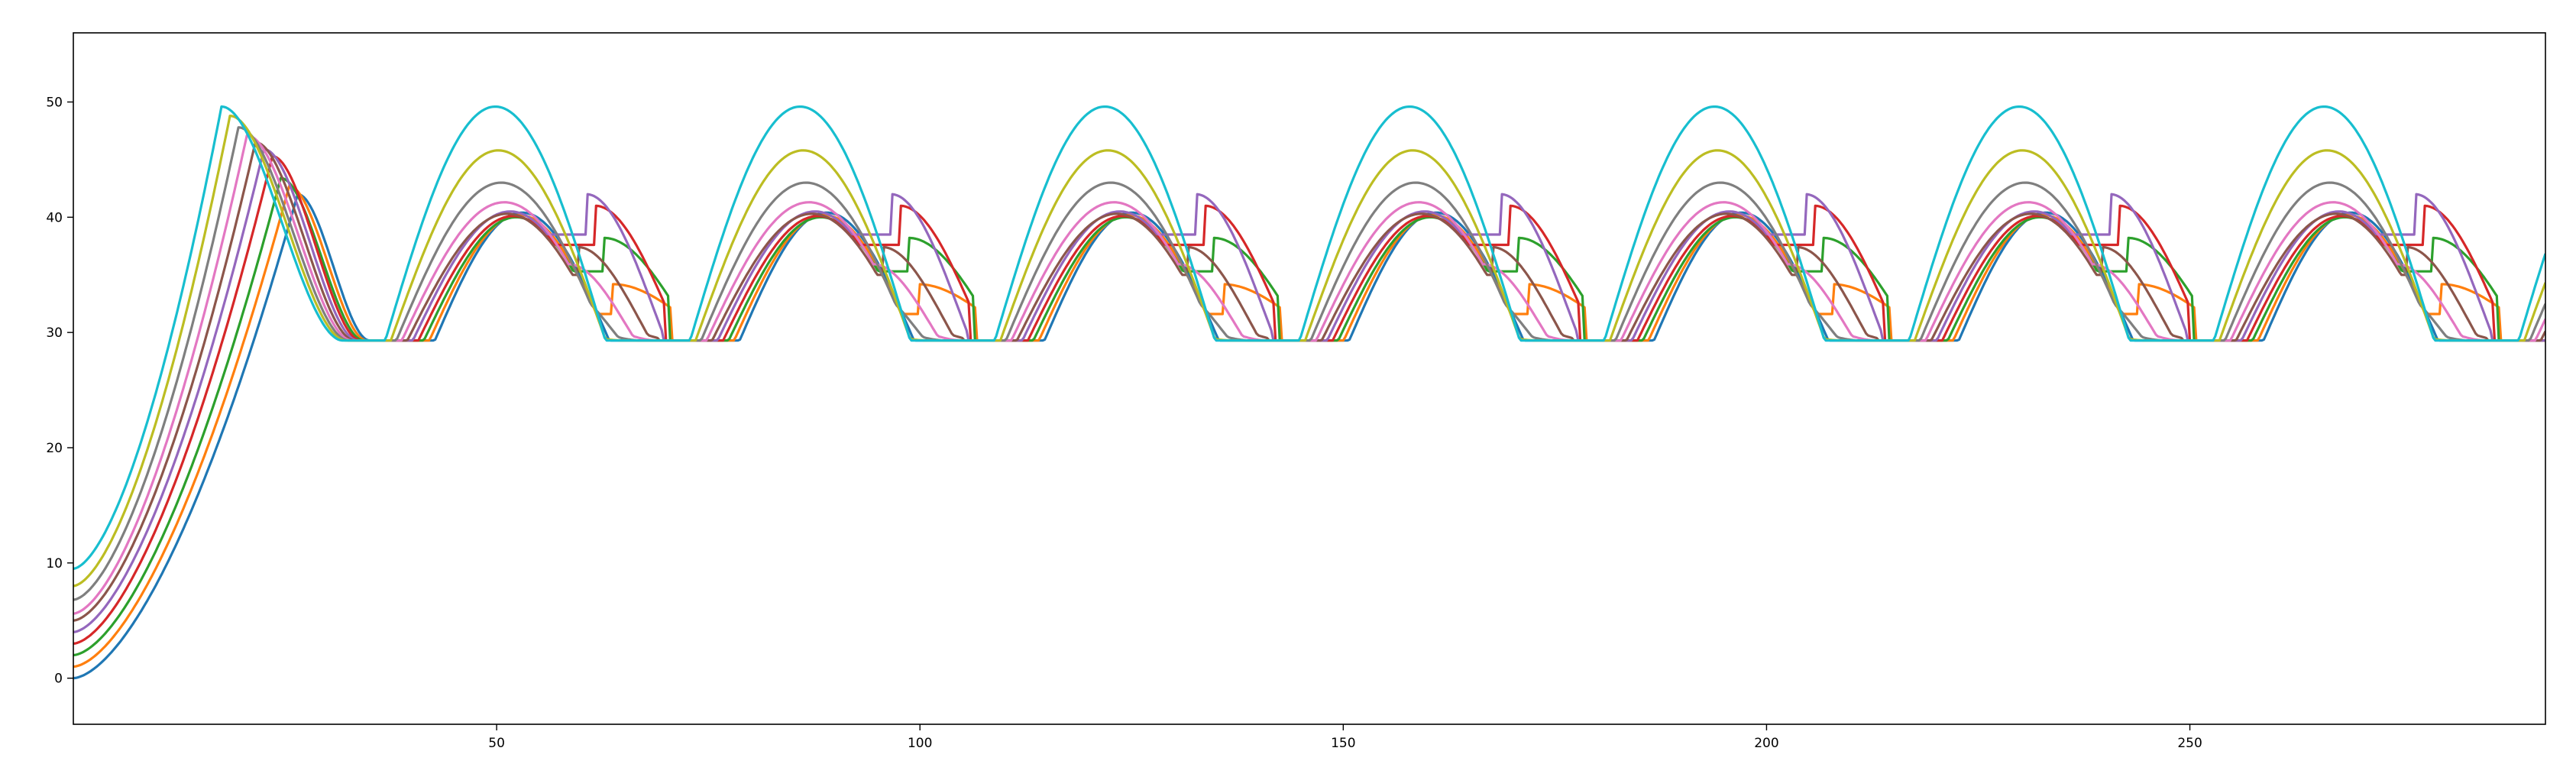 This screenshot has height=764, width=2576. Describe the element at coordinates (920, 743) in the screenshot. I see `x-tick-label: 100` at that location.